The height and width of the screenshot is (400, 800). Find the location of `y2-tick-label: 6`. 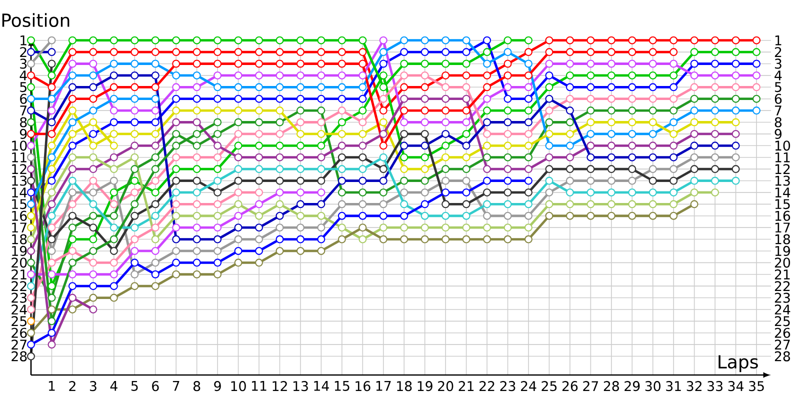

y2-tick-label: 6 is located at coordinates (778, 99).